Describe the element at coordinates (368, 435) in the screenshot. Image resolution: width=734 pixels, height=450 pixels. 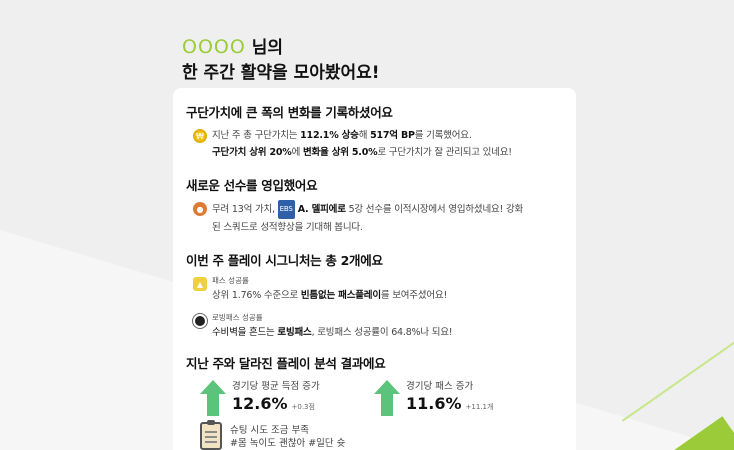
I see `analysis-note: 슈팅 시도 조금 부족 #몸 녹이도 괜찮아 #일단 슛` at that location.